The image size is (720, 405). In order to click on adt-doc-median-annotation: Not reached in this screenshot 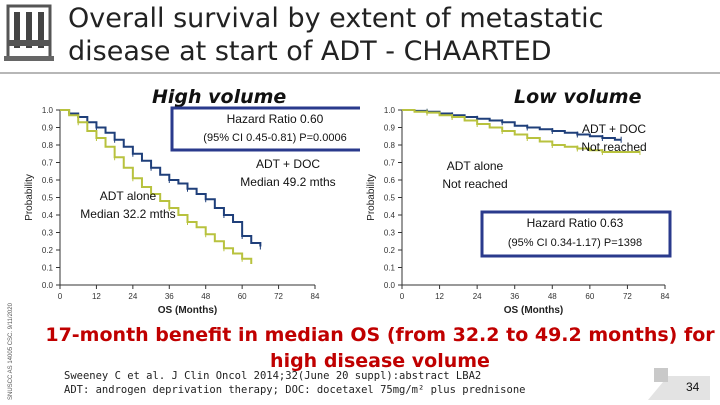, I will do `click(613, 147)`.